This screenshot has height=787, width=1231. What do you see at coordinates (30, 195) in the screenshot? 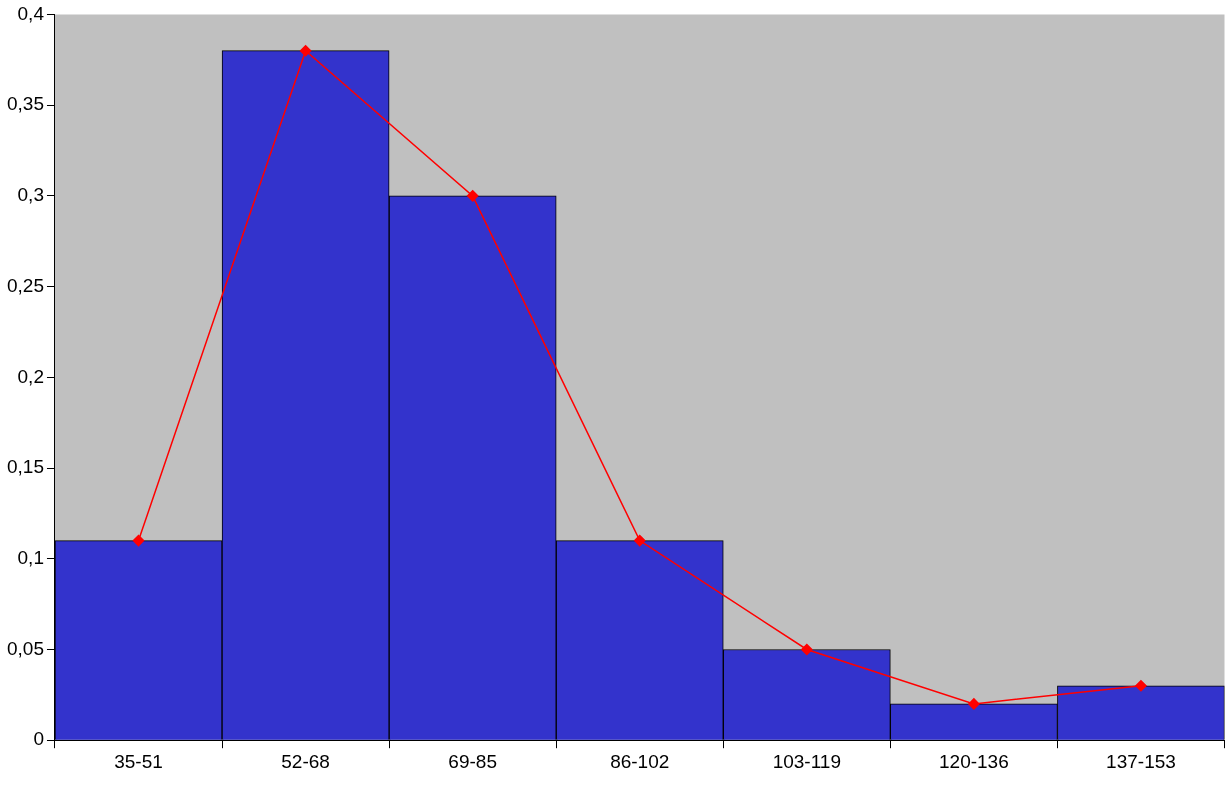
I see `y-tick-label: 0,3` at bounding box center [30, 195].